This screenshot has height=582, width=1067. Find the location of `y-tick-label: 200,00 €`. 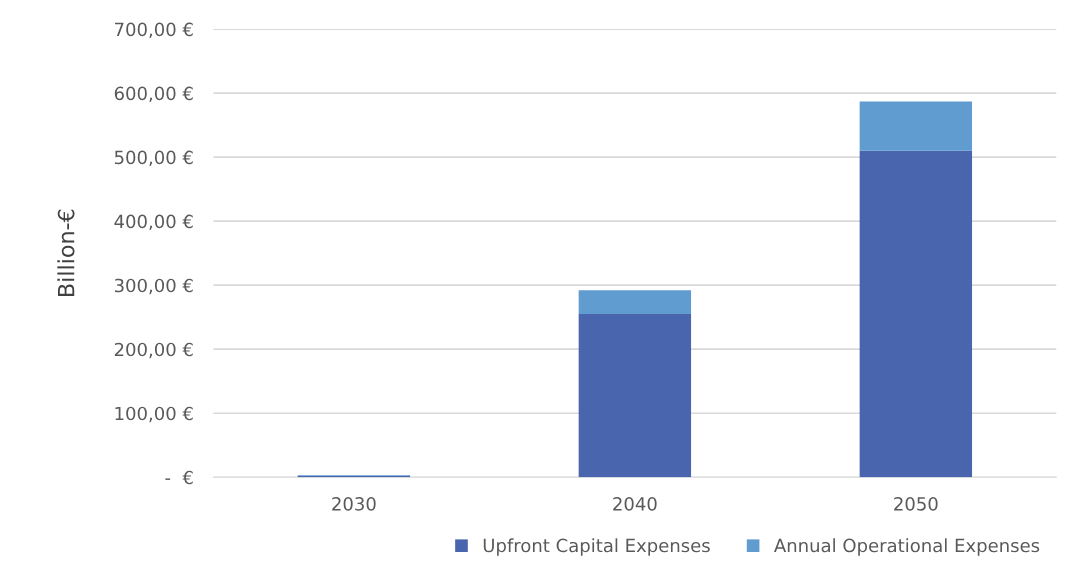

y-tick-label: 200,00 € is located at coordinates (153, 350).